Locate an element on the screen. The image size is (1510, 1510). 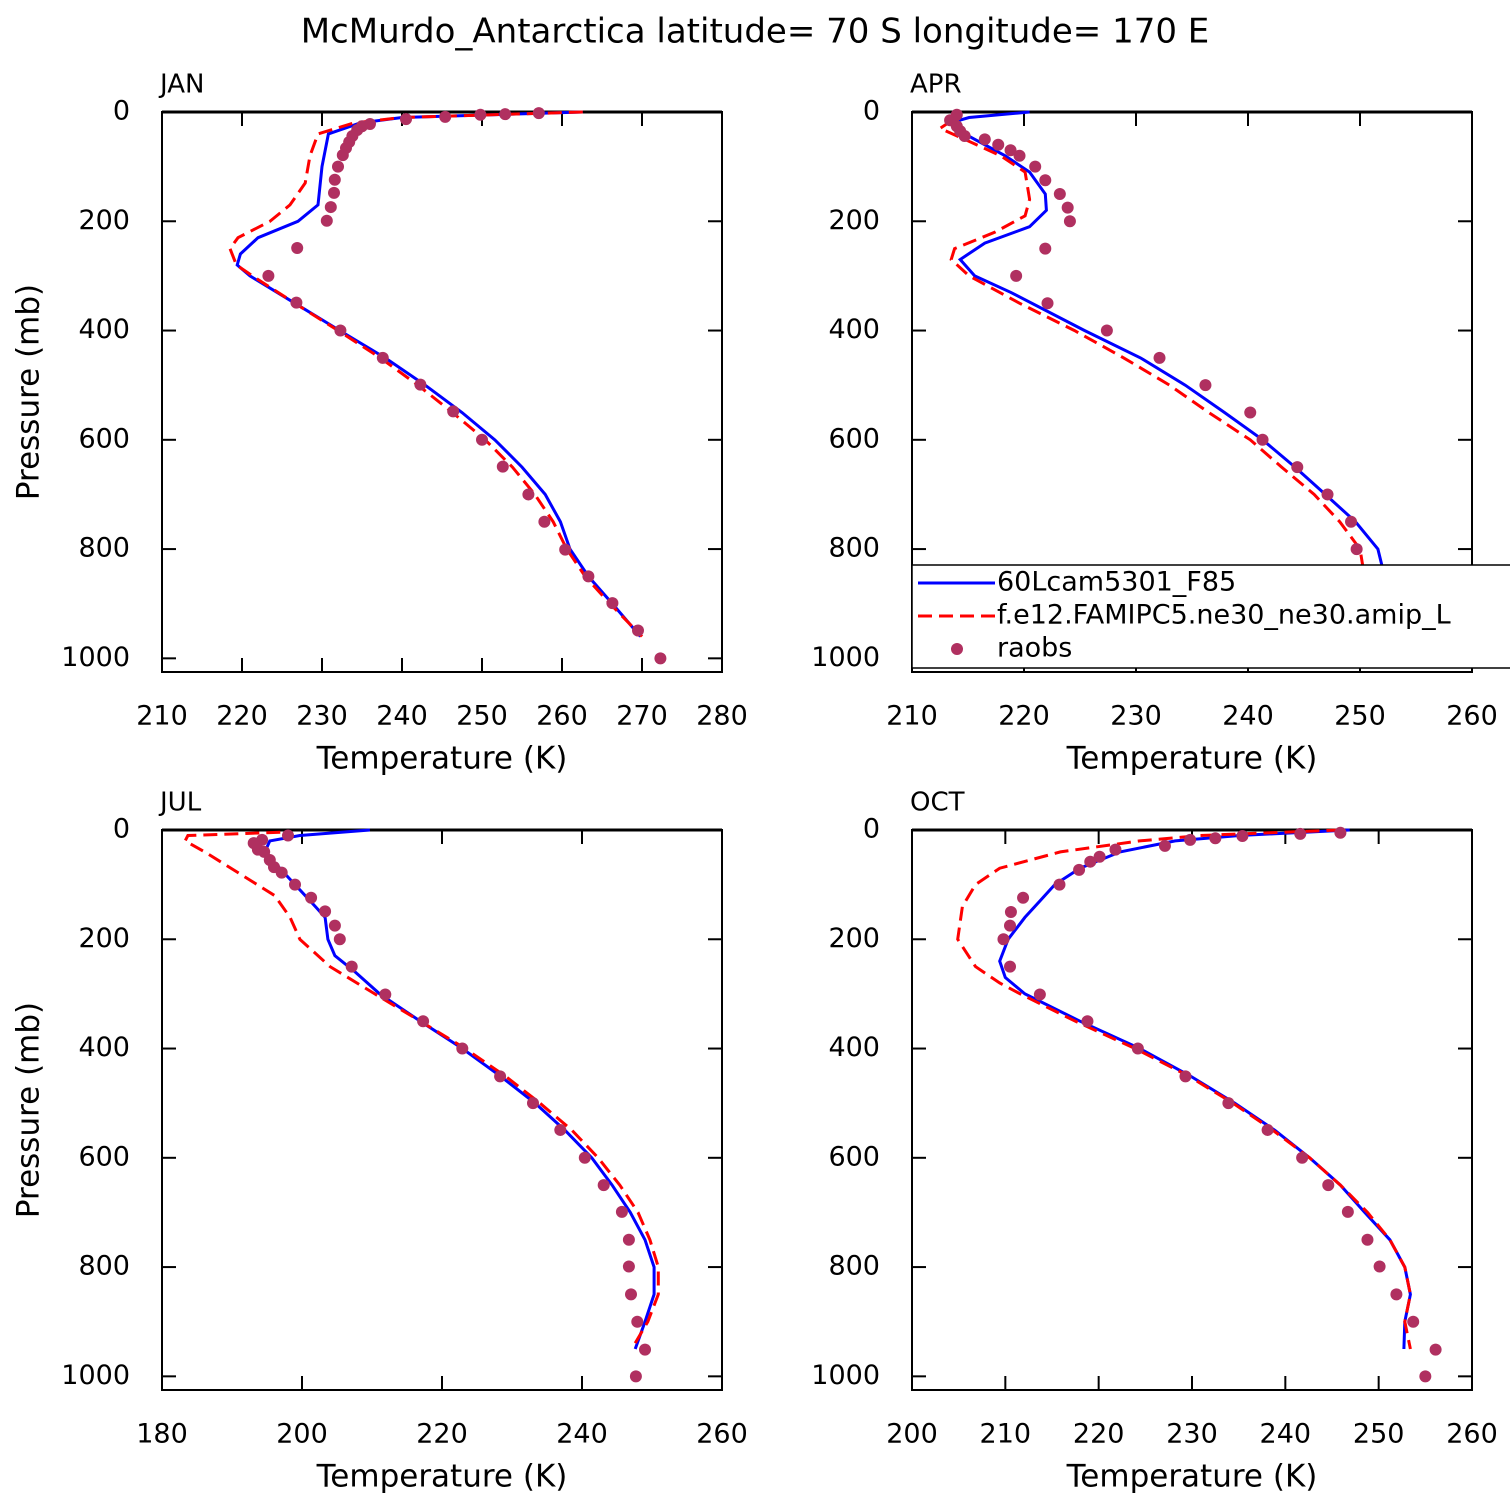
x-tick-label: 280 is located at coordinates (722, 716).